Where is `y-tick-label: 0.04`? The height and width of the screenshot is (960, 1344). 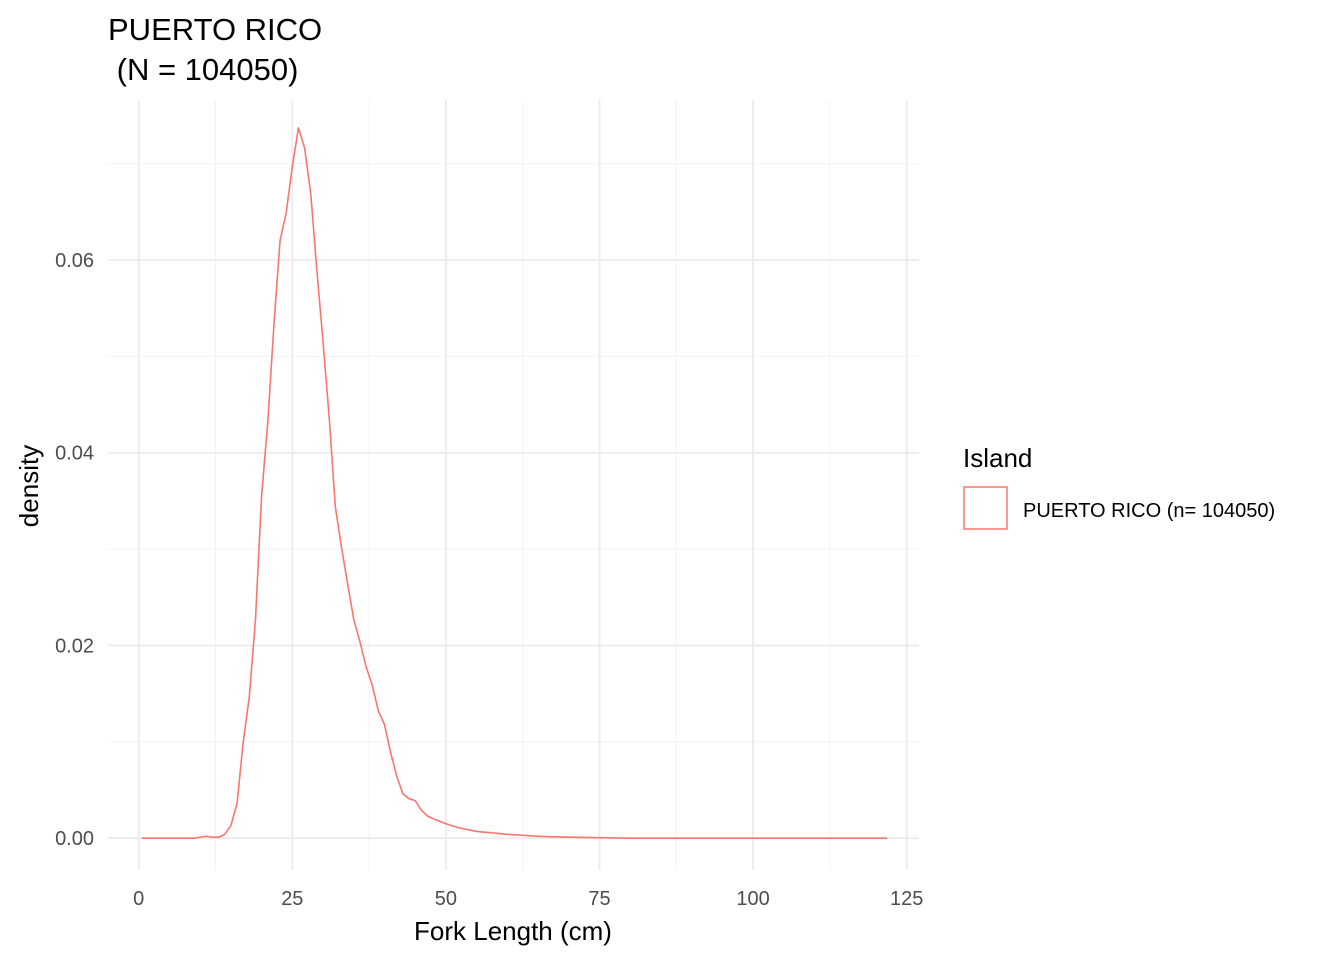 y-tick-label: 0.04 is located at coordinates (74, 454).